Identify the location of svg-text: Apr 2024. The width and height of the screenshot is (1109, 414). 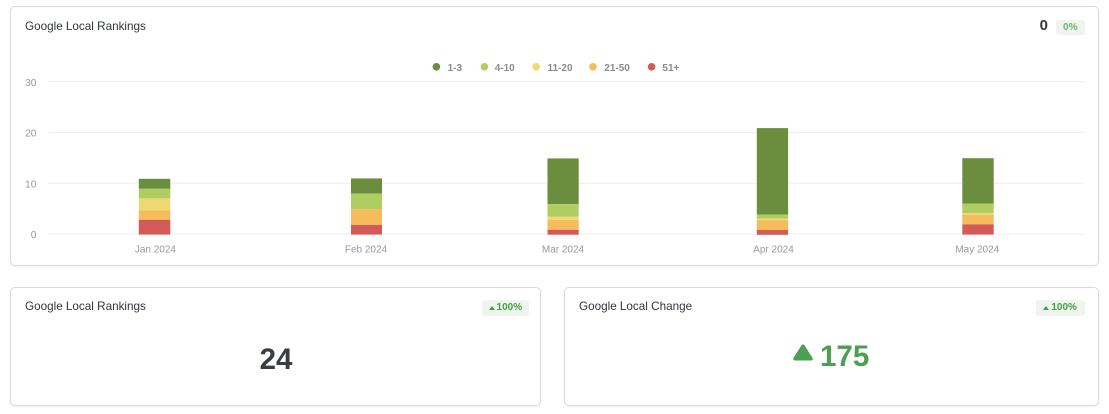
(773, 249).